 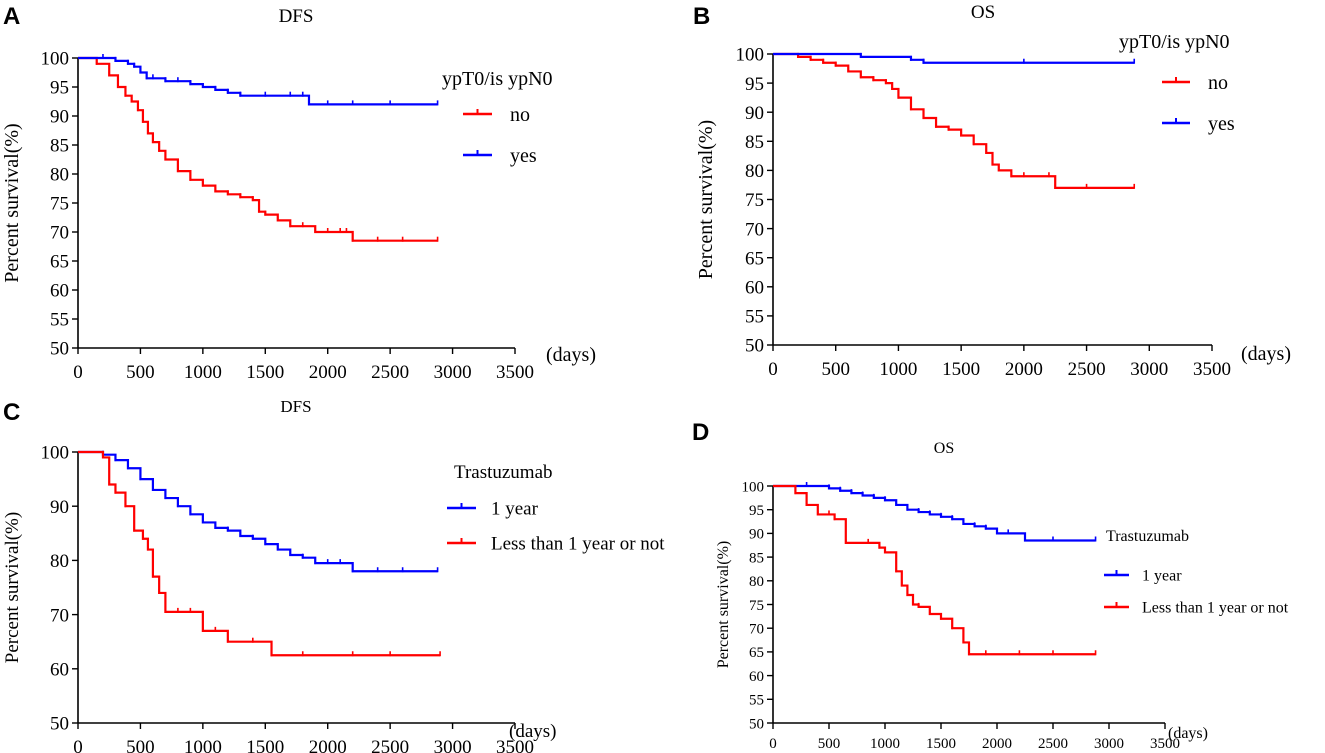 What do you see at coordinates (700, 432) in the screenshot?
I see `panel-letter: D` at bounding box center [700, 432].